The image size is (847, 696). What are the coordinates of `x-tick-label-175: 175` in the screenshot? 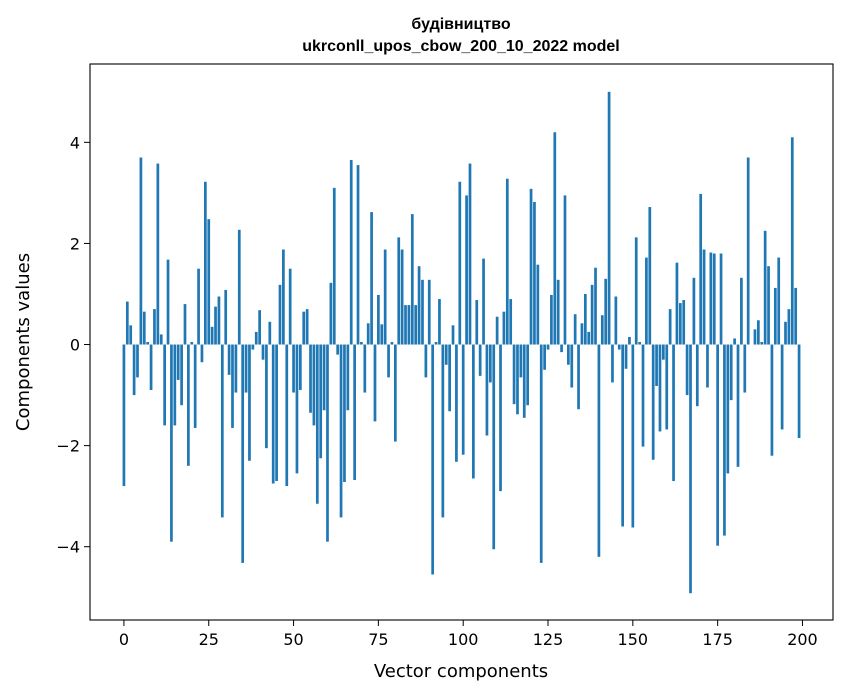 It's located at (717, 639).